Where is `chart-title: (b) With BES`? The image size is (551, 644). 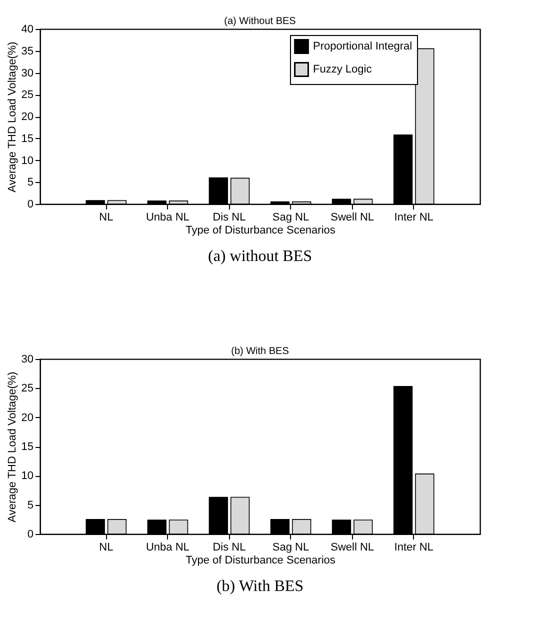
chart-title: (b) With BES is located at coordinates (260, 351).